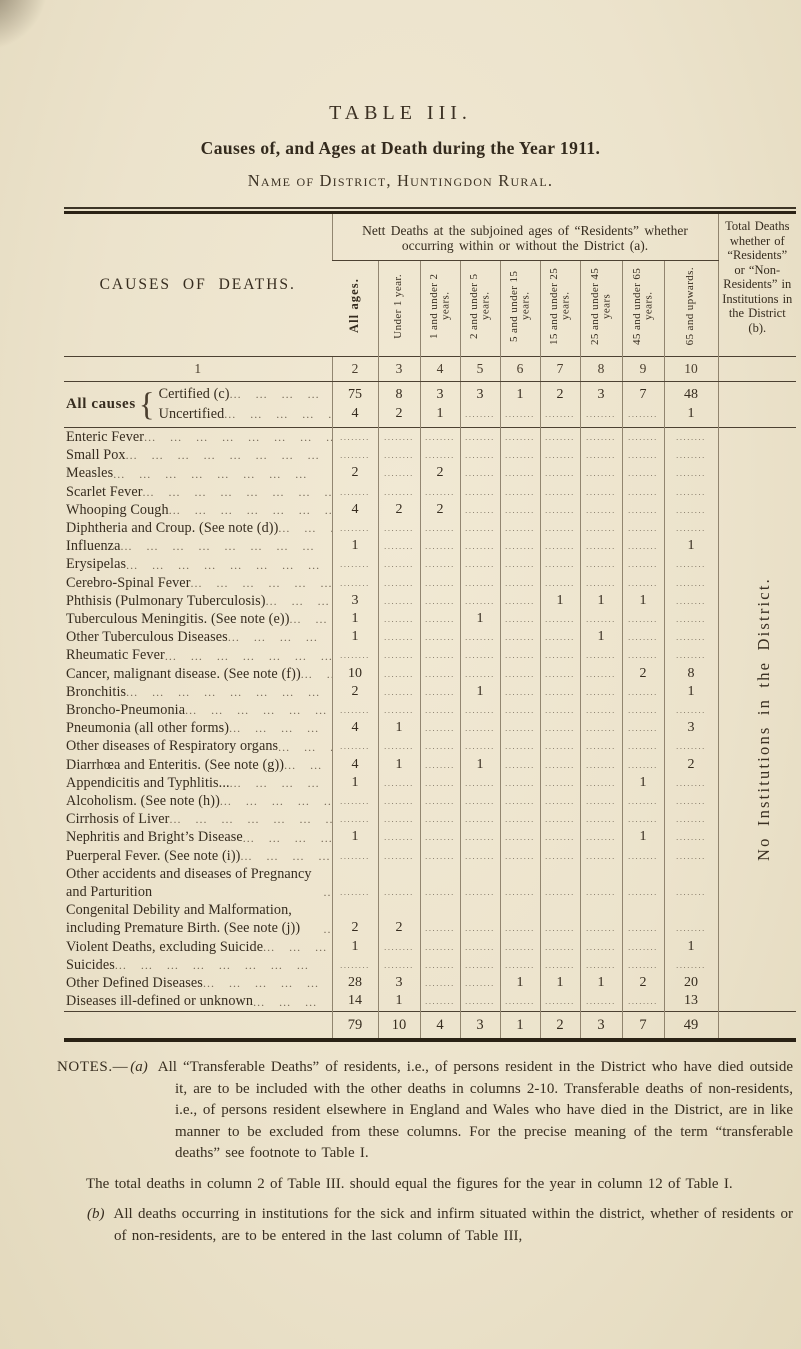 The width and height of the screenshot is (801, 1349). What do you see at coordinates (198, 601) in the screenshot?
I see `cause-label-cell: Phthisis (Pulmonary Tuberculosis)` at bounding box center [198, 601].